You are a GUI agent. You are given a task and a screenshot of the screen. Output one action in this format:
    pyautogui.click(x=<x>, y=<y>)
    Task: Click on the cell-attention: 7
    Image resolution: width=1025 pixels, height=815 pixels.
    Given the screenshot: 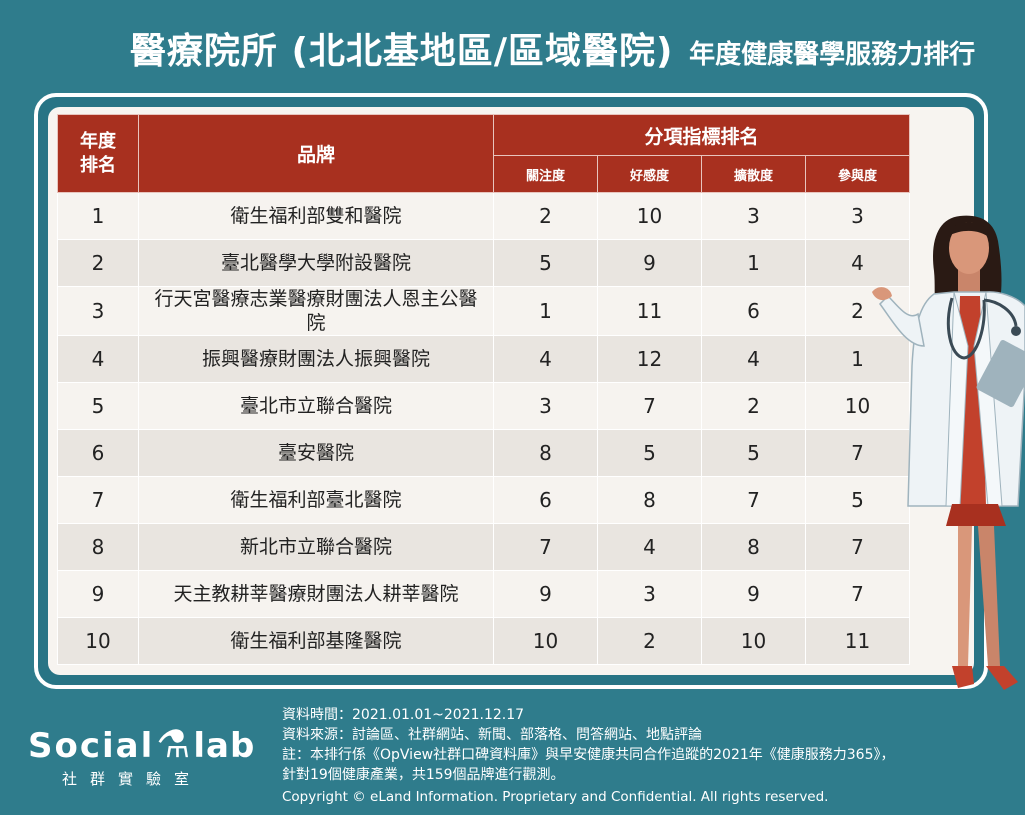 What is the action you would take?
    pyautogui.click(x=545, y=547)
    